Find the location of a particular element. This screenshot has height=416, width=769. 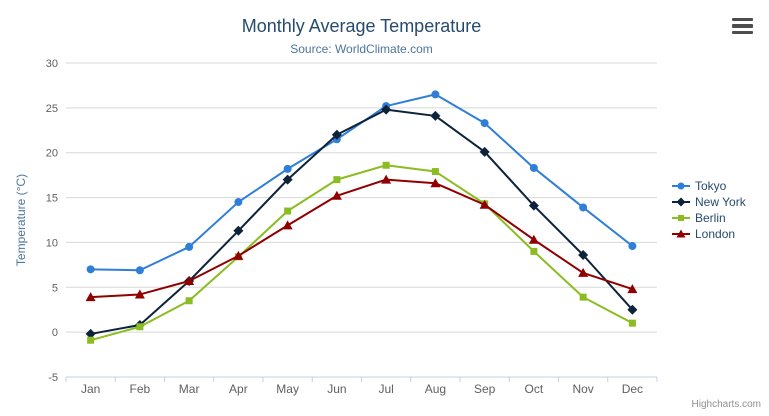

legend-item-new-york: New York is located at coordinates (709, 202).